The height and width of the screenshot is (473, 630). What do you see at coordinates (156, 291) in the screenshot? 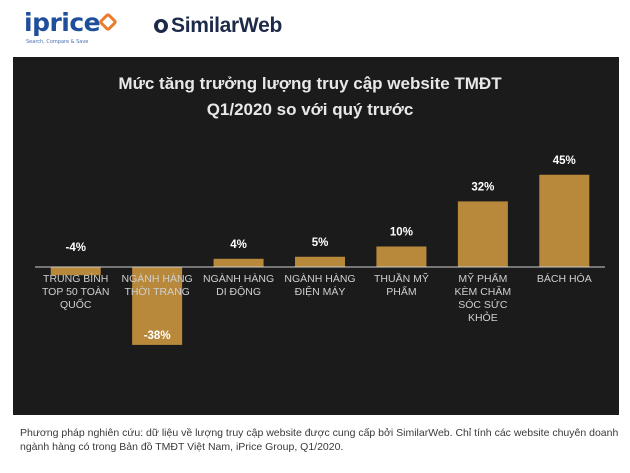
I see `category-label-line: THỜI TRANG` at bounding box center [156, 291].